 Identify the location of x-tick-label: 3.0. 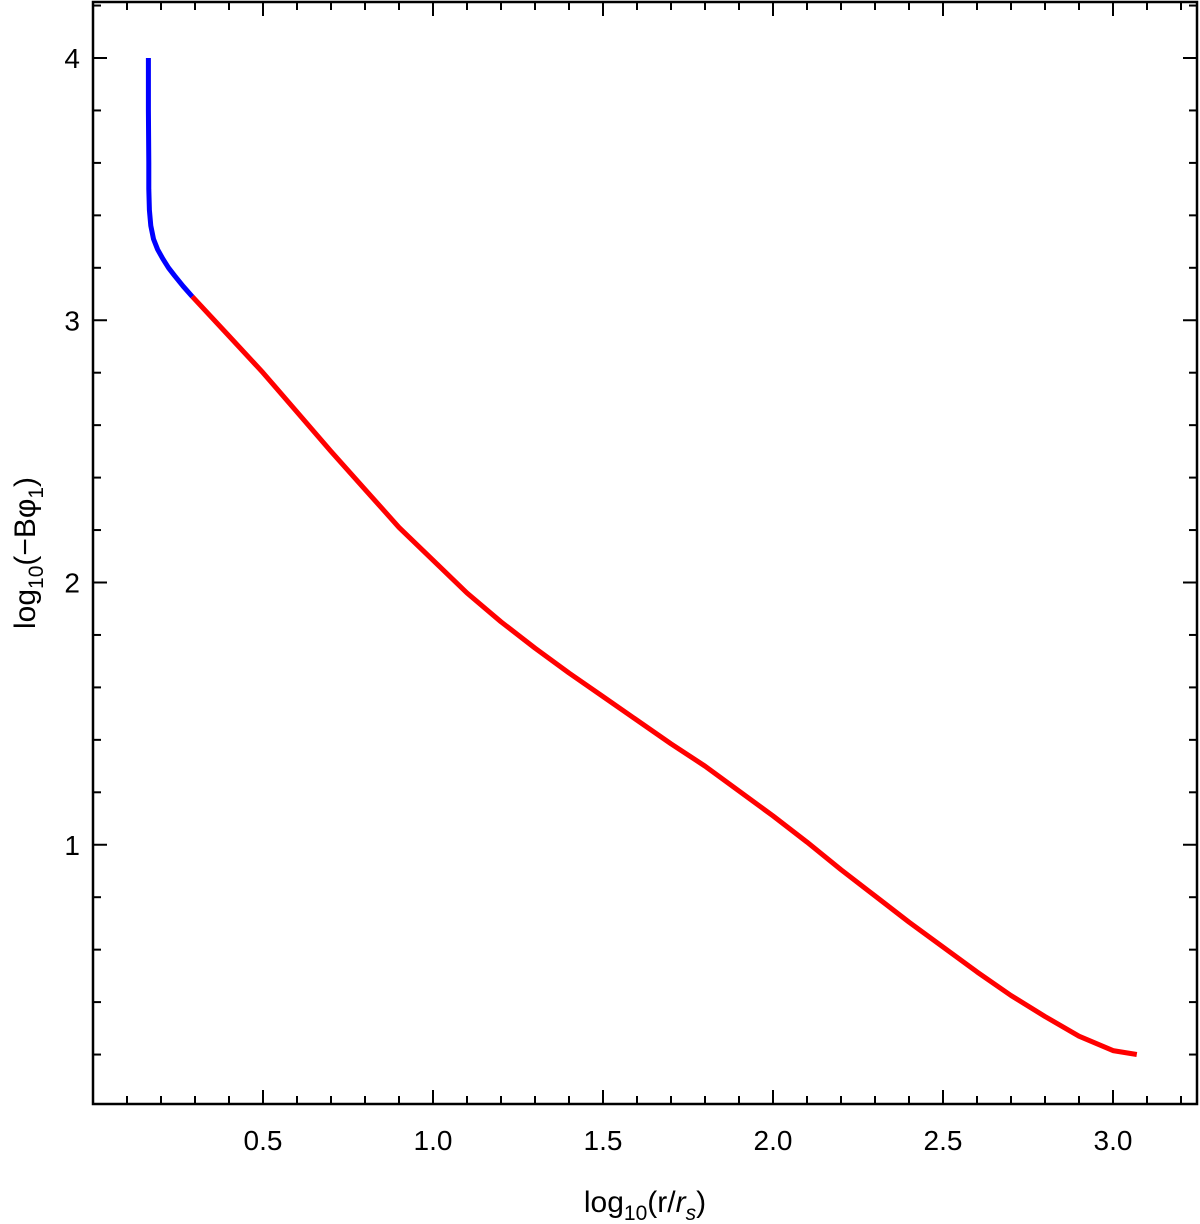
(1113, 1140).